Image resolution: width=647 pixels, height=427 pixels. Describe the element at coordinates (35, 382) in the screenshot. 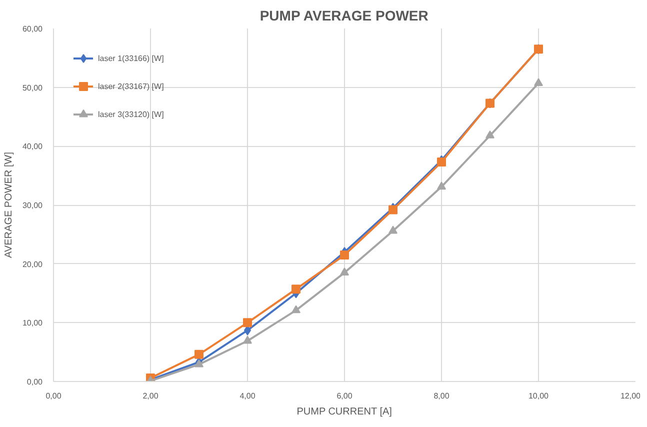

I see `y-tick-label: 0,00` at that location.